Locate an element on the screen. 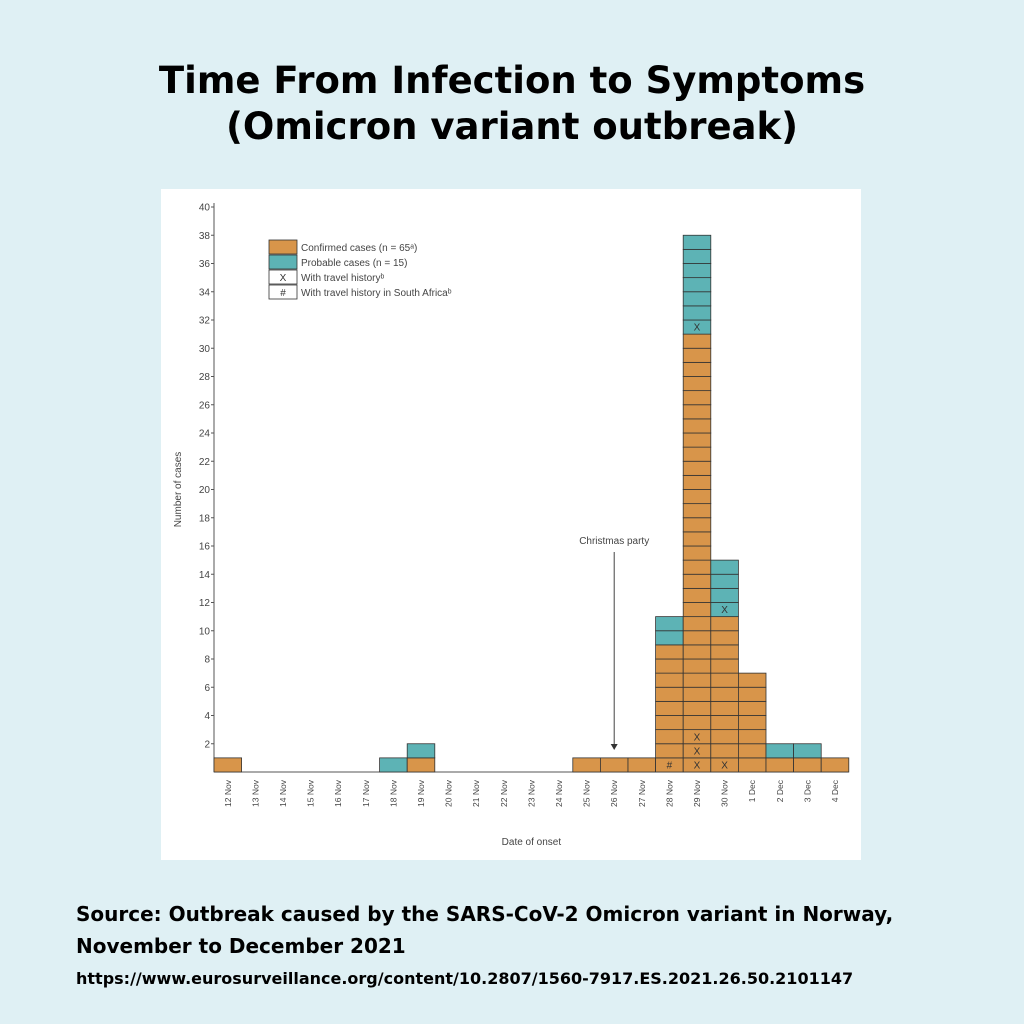 This screenshot has height=1024, width=1024. x-tick-label: 15 Nov is located at coordinates (311, 793).